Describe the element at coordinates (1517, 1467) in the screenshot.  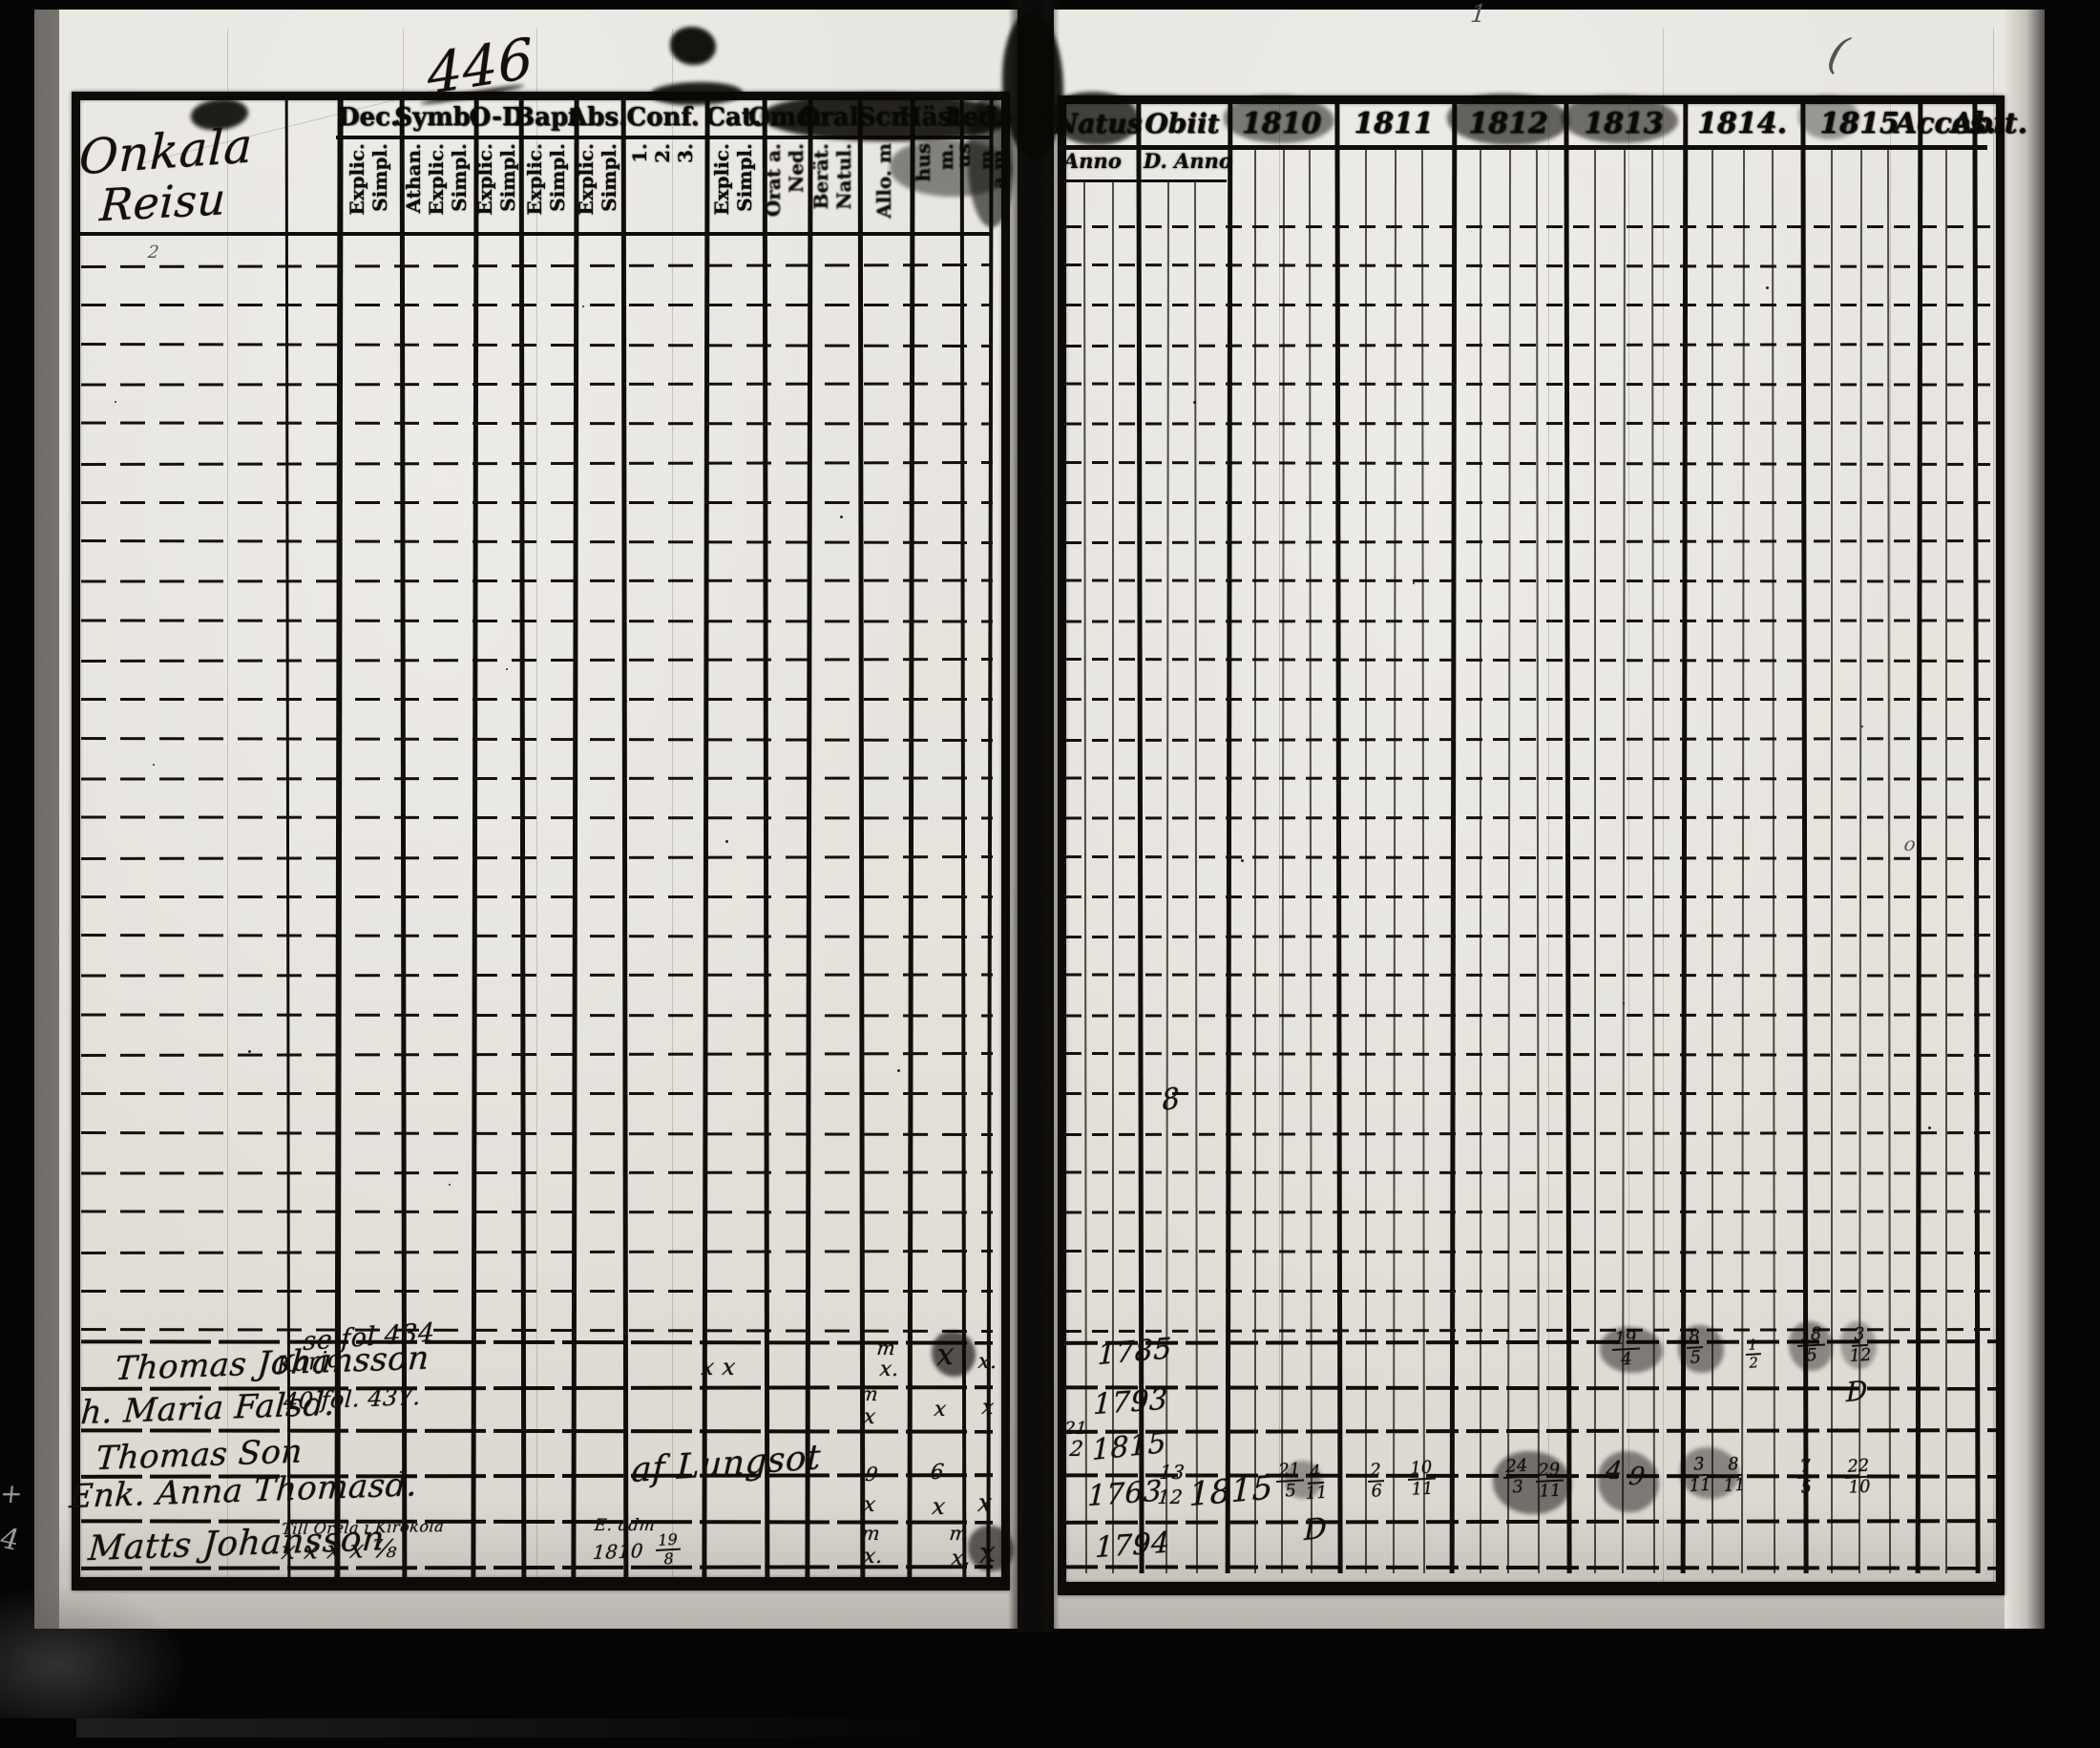
I see `fraction-numerator: 24` at that location.